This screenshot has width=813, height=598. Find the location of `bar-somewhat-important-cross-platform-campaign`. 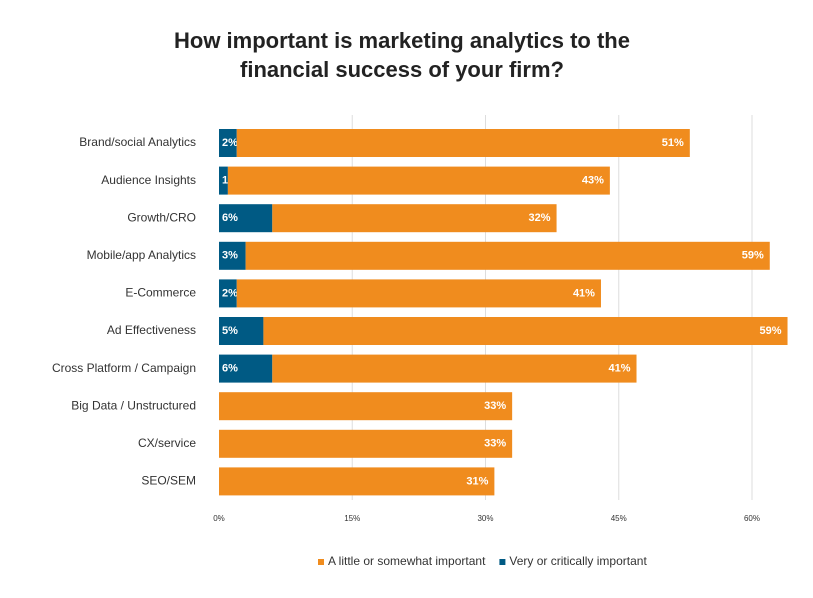

bar-somewhat-important-cross-platform-campaign is located at coordinates (454, 368).